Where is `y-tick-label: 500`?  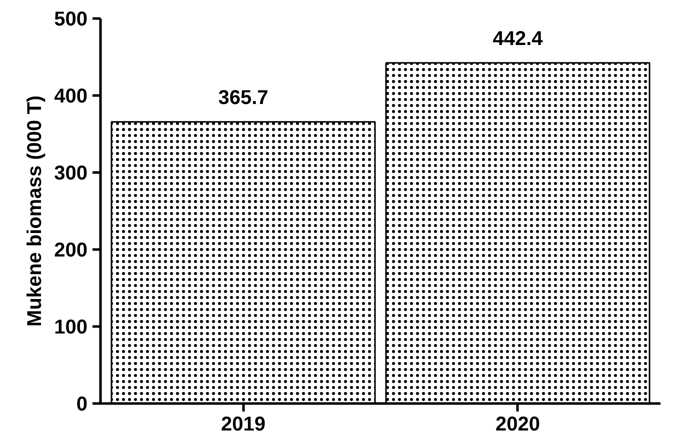 y-tick-label: 500 is located at coordinates (71, 19).